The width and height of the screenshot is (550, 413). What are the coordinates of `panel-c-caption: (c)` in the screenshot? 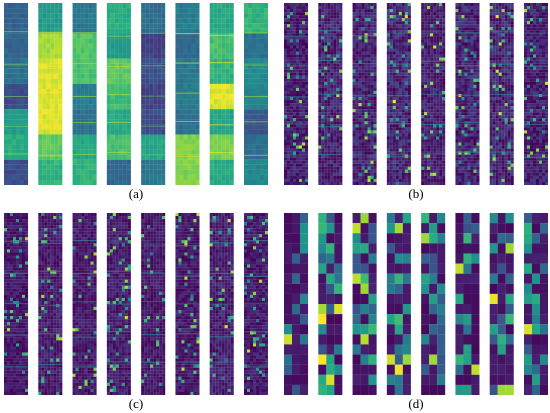 It's located at (136, 403).